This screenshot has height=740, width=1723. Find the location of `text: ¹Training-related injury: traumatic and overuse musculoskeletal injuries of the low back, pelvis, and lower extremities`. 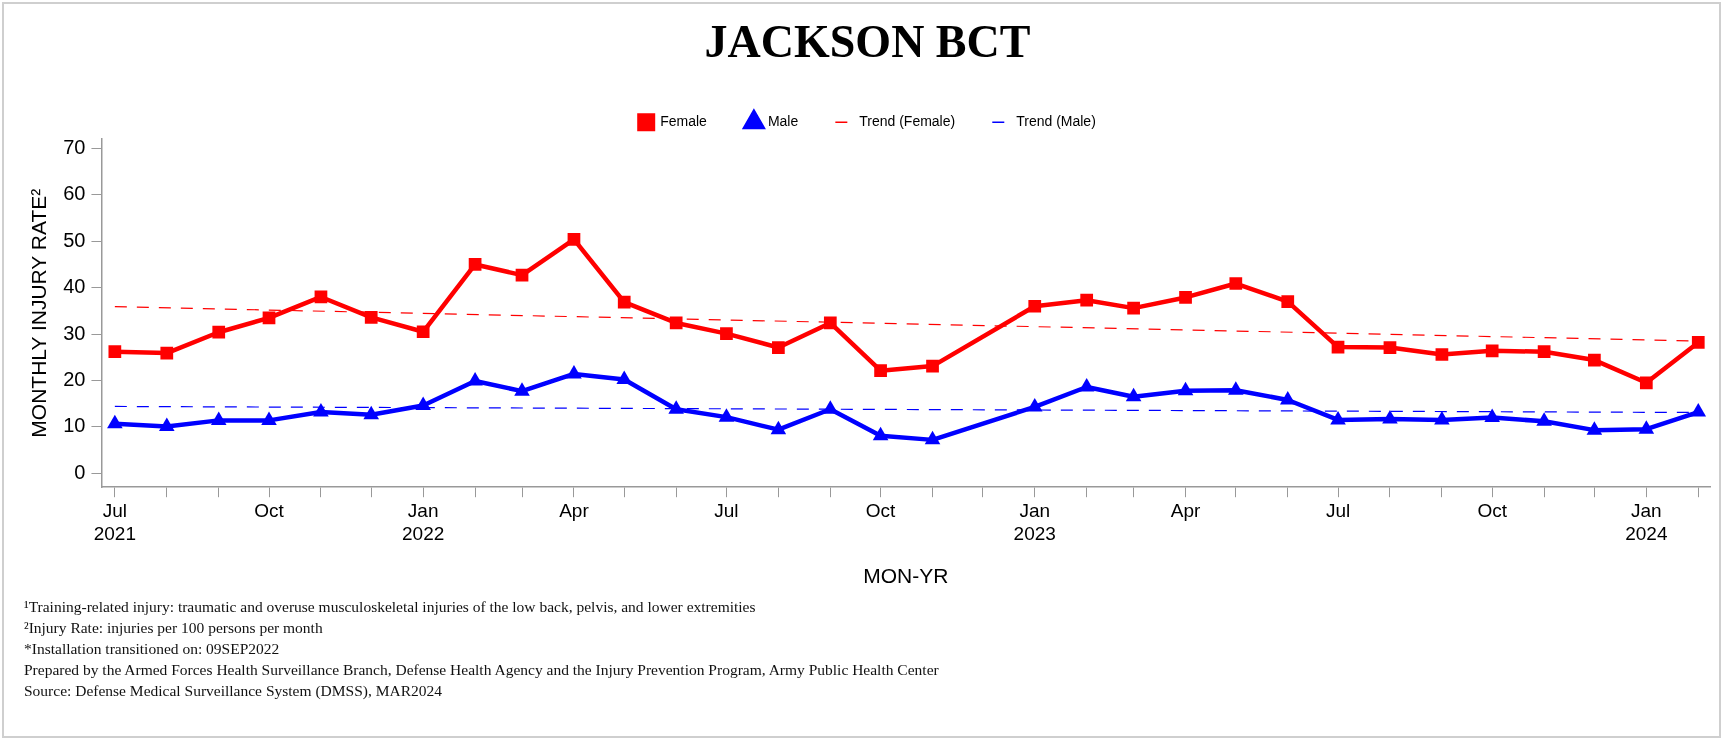

text: ¹Training-related injury: traumatic and overuse musculoskeletal injuries of the low back, pelvis, and lower extremities is located at coordinates (390, 607).